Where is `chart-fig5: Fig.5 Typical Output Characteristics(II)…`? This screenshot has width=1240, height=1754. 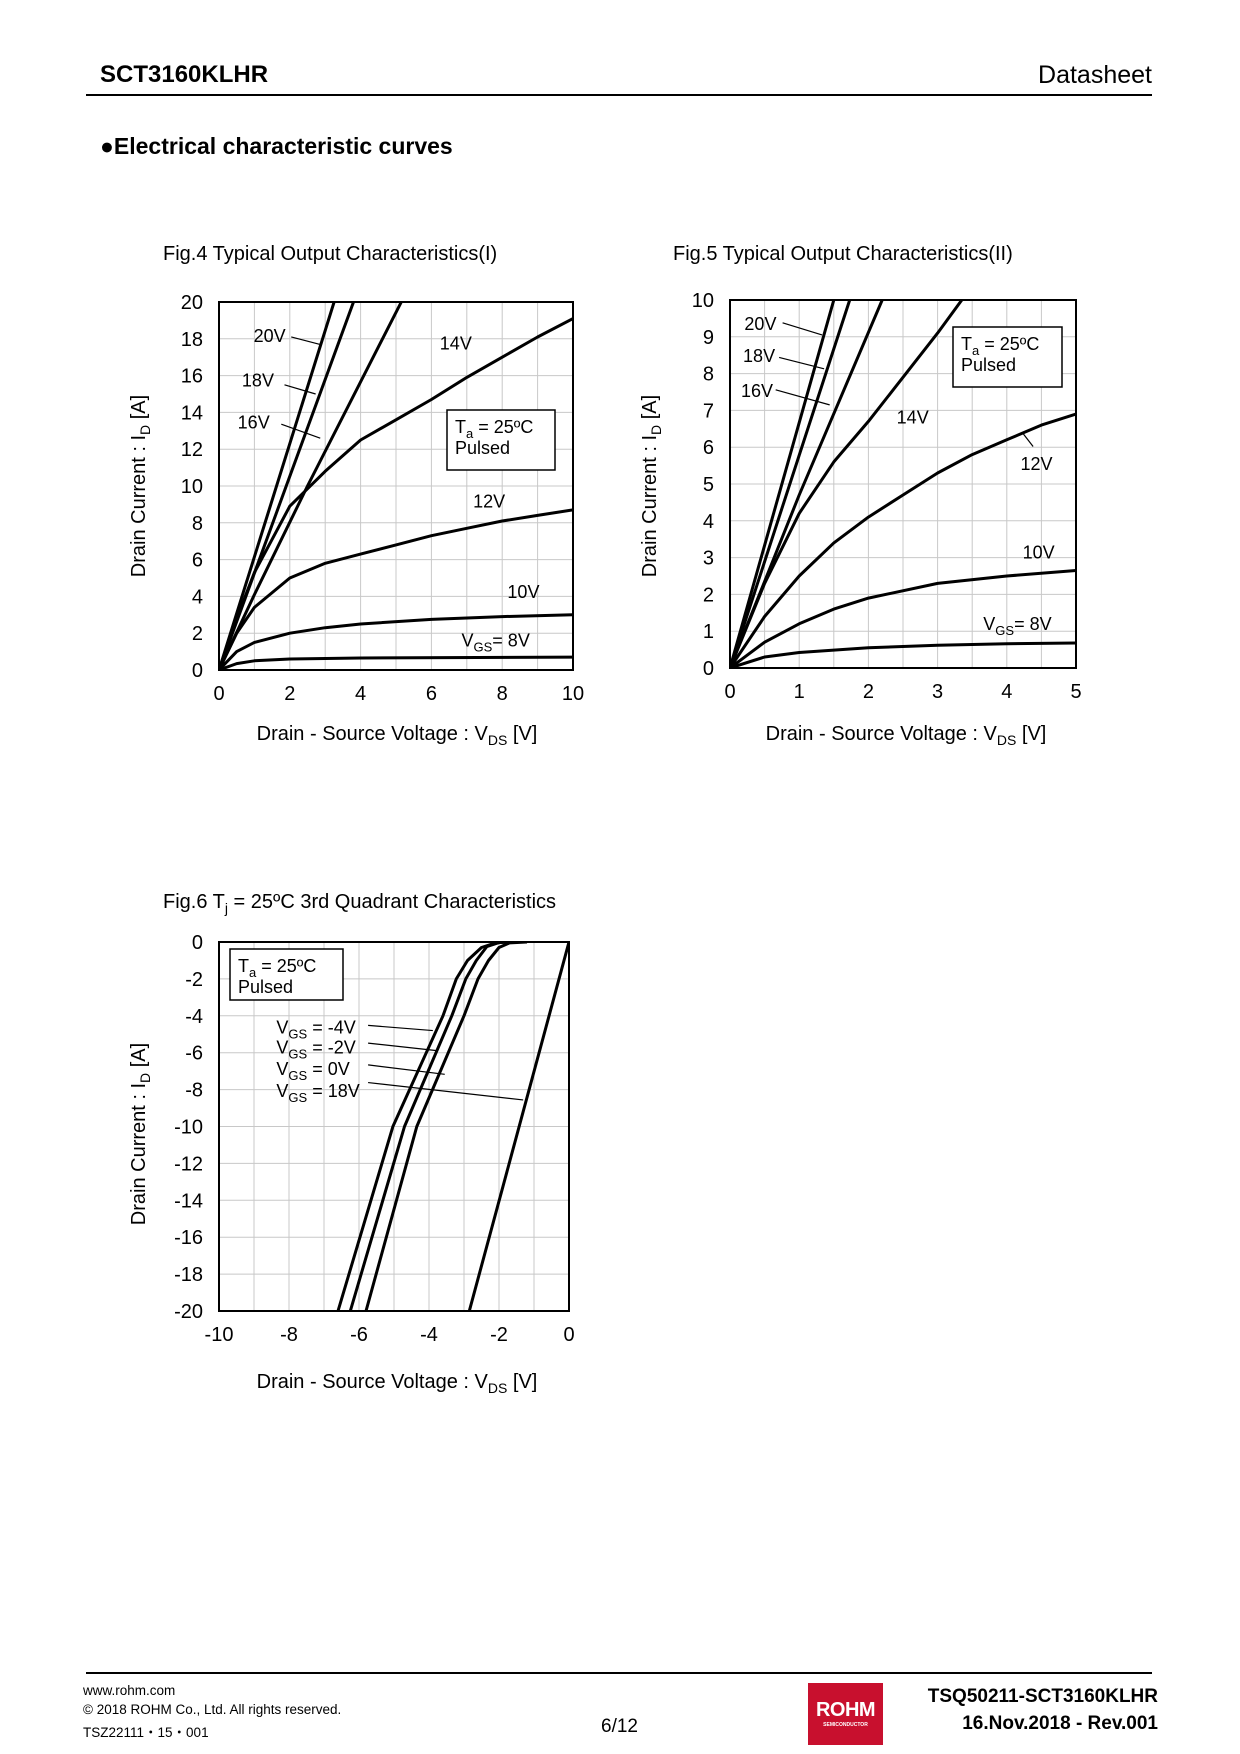 chart-fig5: Fig.5 Typical Output Characteristics(II)… is located at coordinates (860, 495).